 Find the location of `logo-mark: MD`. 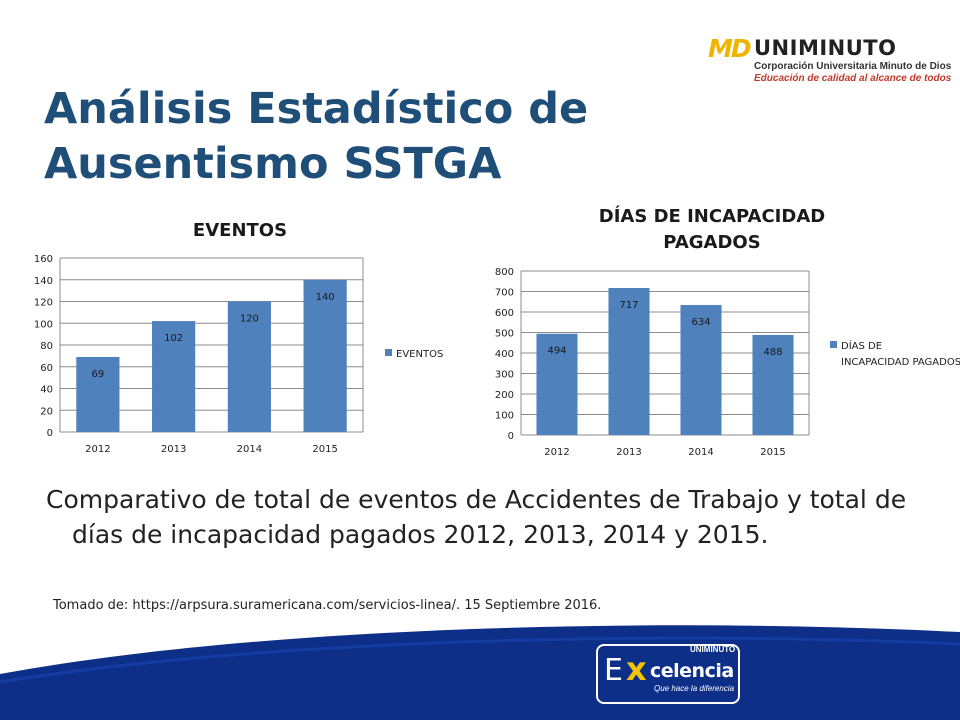

logo-mark: MD is located at coordinates (730, 48).